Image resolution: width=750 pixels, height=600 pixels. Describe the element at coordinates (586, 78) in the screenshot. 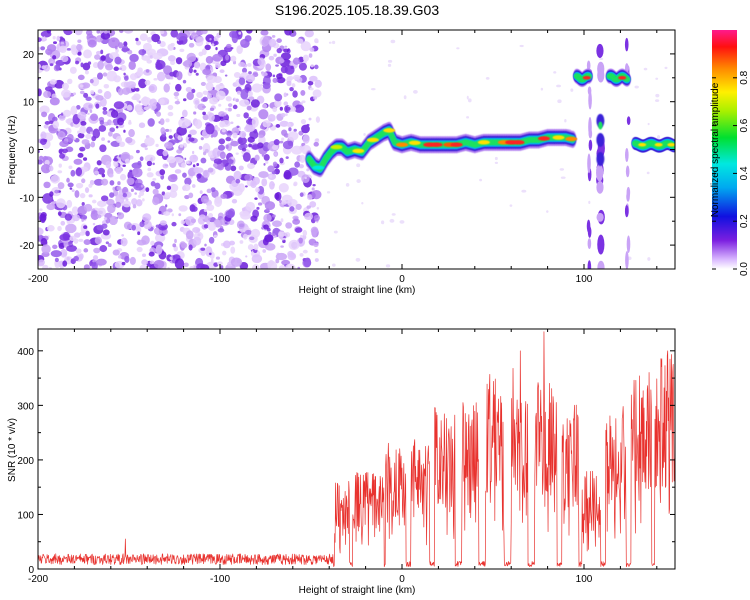

I see `tone-hotspot` at that location.